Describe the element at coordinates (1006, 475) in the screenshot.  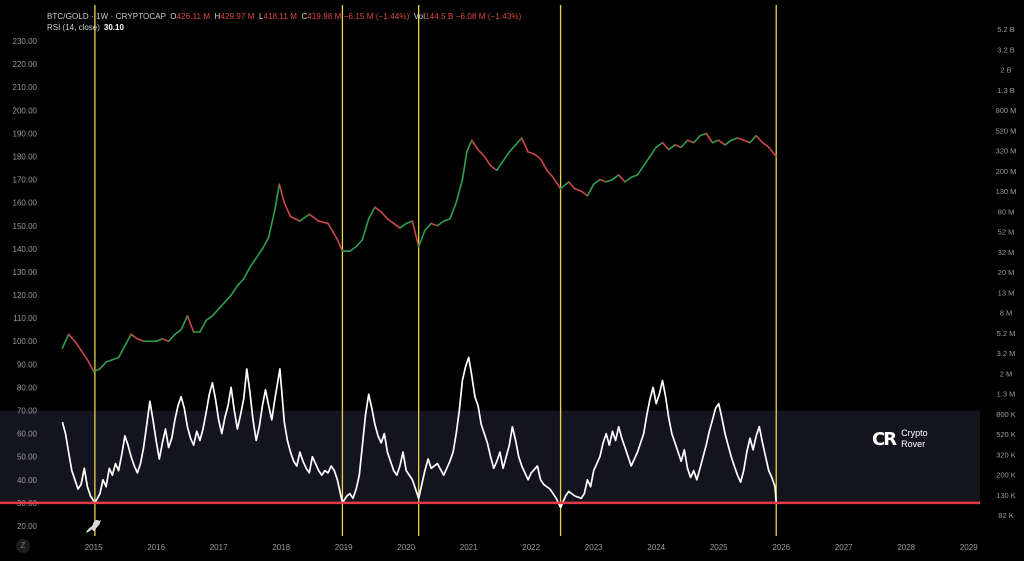
I see `right-axis-tick: 200 K` at that location.